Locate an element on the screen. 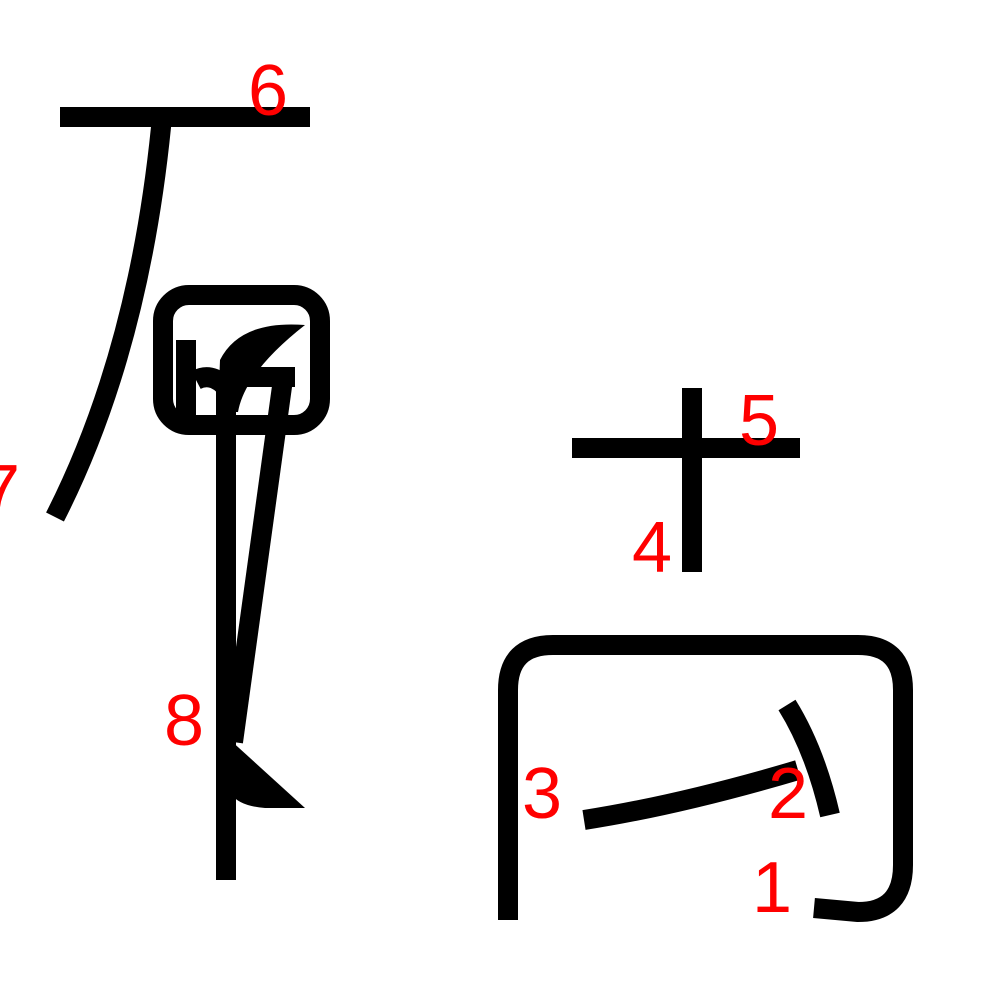 This screenshot has width=1000, height=1000. stroke-box-outline is located at coordinates (241, 360).